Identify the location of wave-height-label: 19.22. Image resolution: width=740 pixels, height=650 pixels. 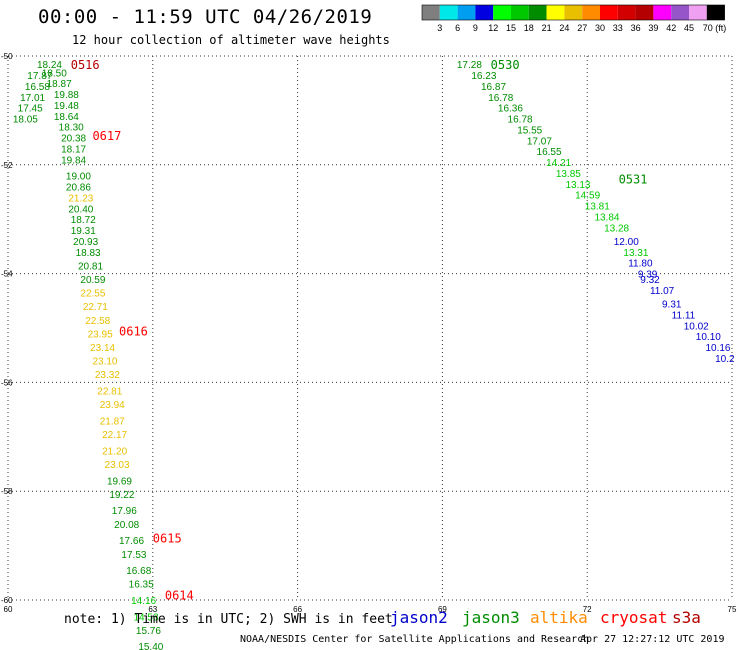
(121, 495).